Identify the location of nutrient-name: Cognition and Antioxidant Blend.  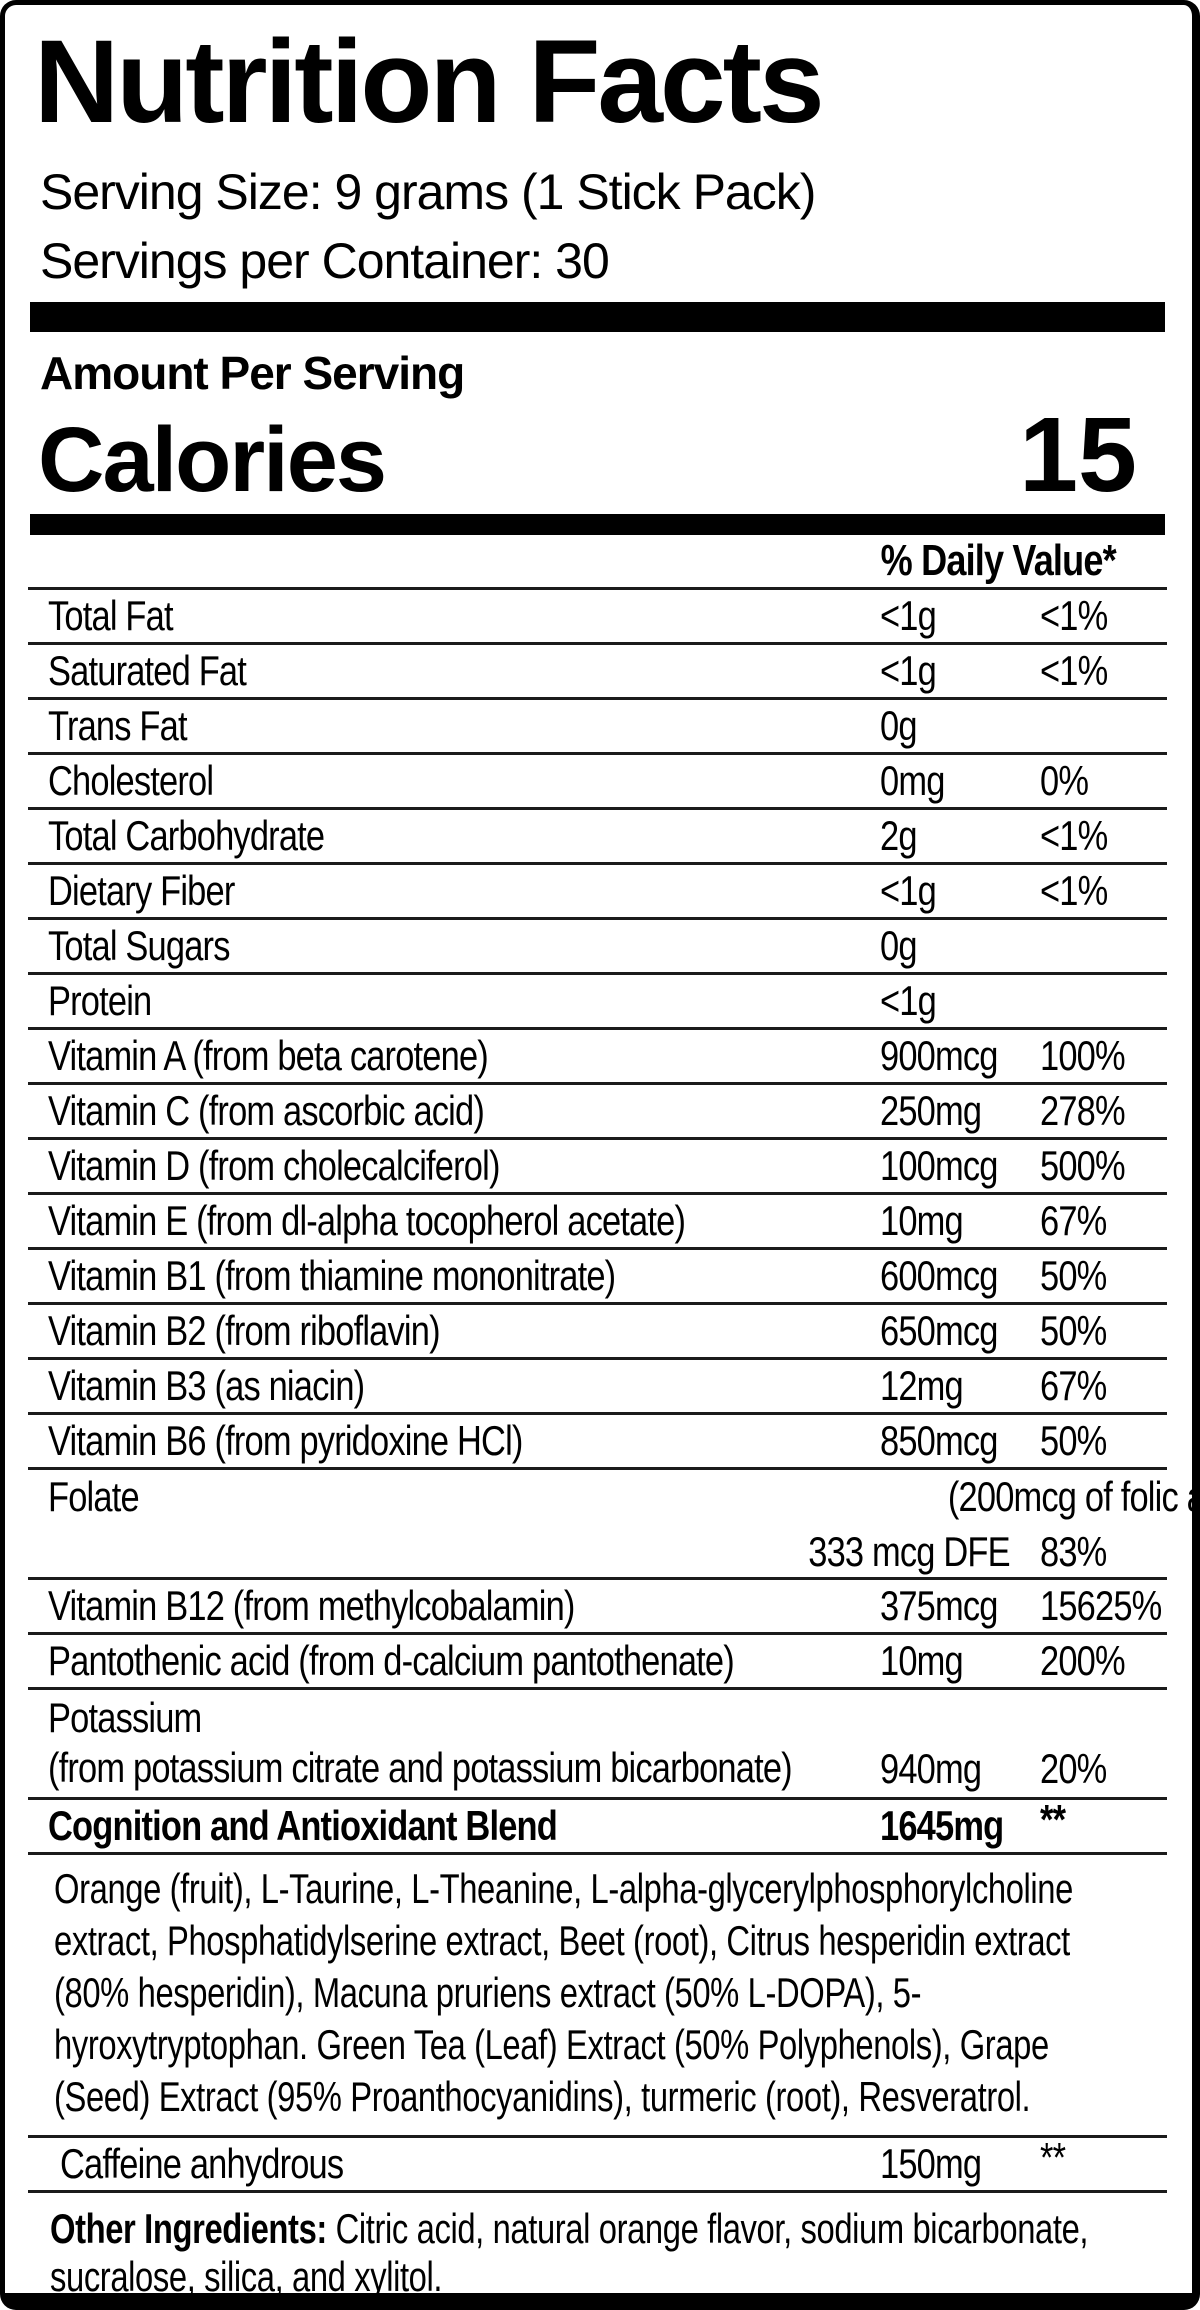
(303, 1825).